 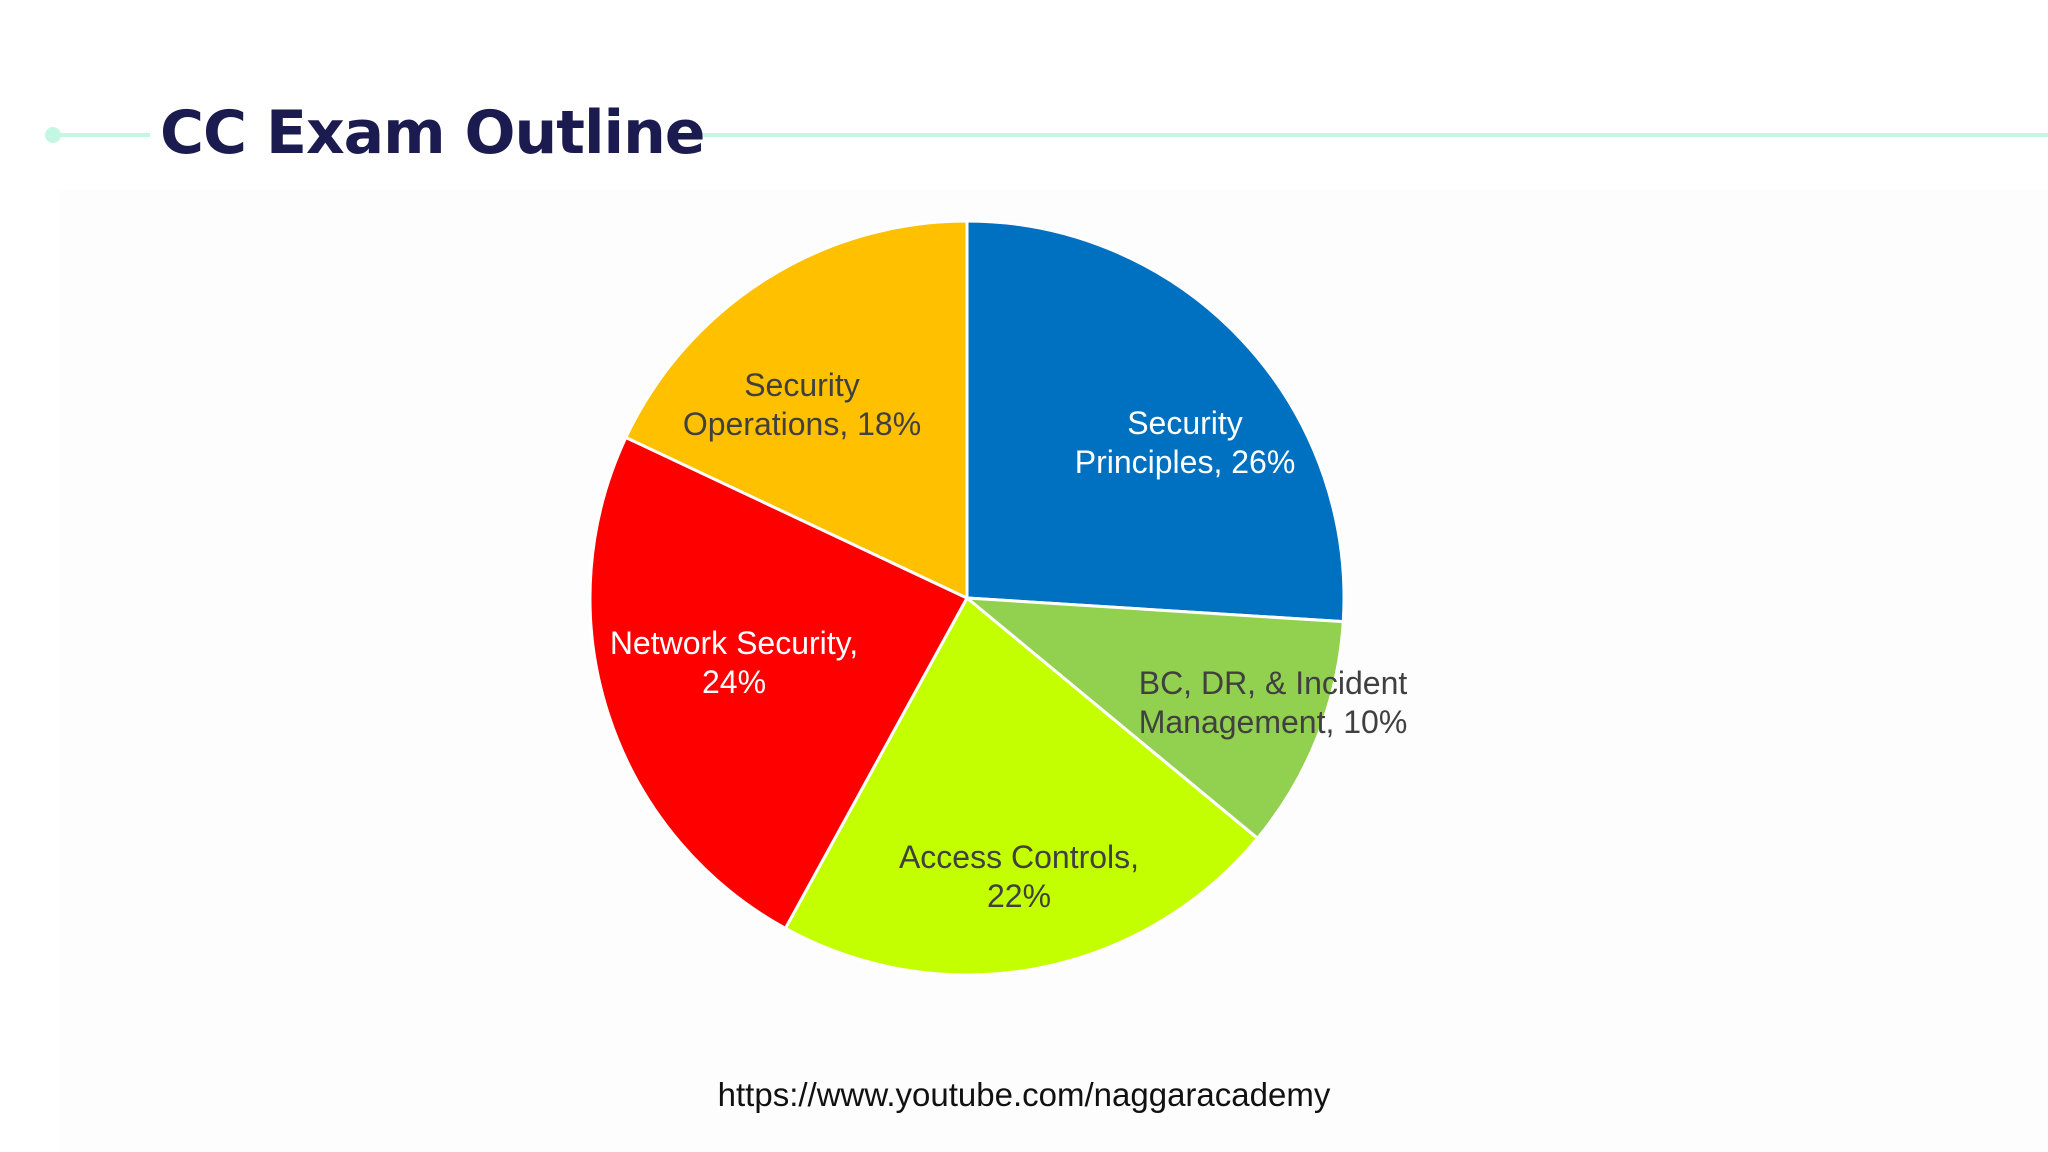 I want to click on slice-label-line: BC, DR, & Incident, so click(x=1273, y=683).